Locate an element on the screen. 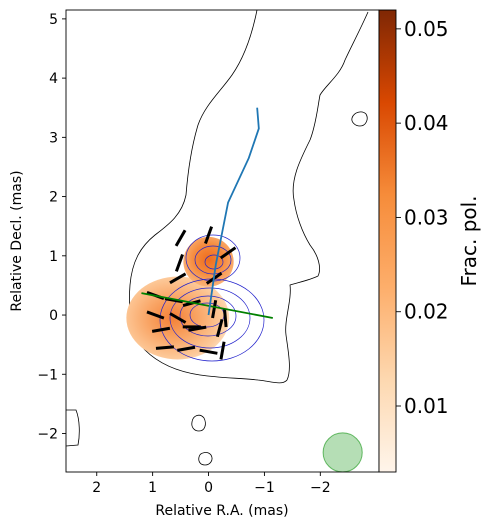 The width and height of the screenshot is (492, 527). colorbar-ticks: 0.01 0.02 0.03 0.04 0.05 is located at coordinates (422, 217).